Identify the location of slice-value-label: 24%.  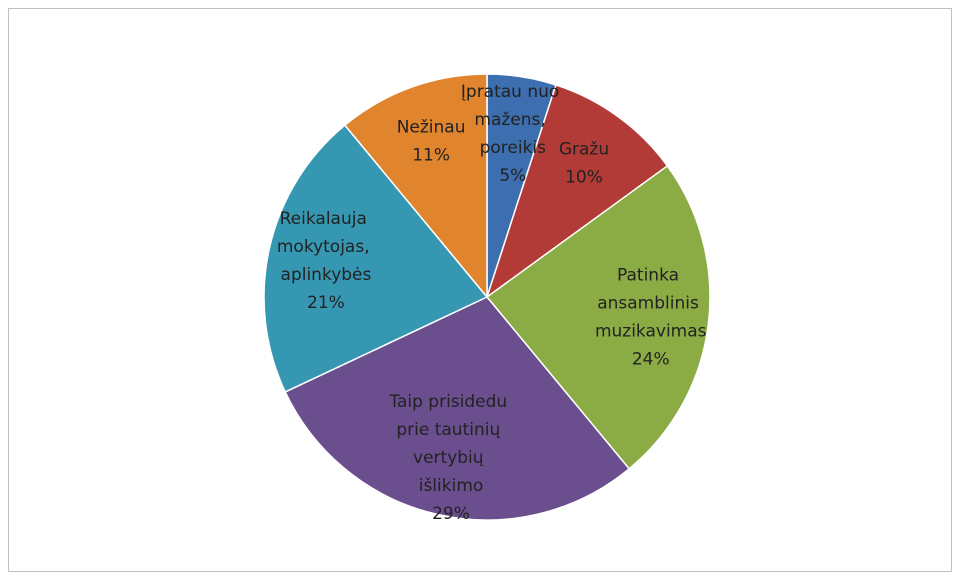
(651, 360).